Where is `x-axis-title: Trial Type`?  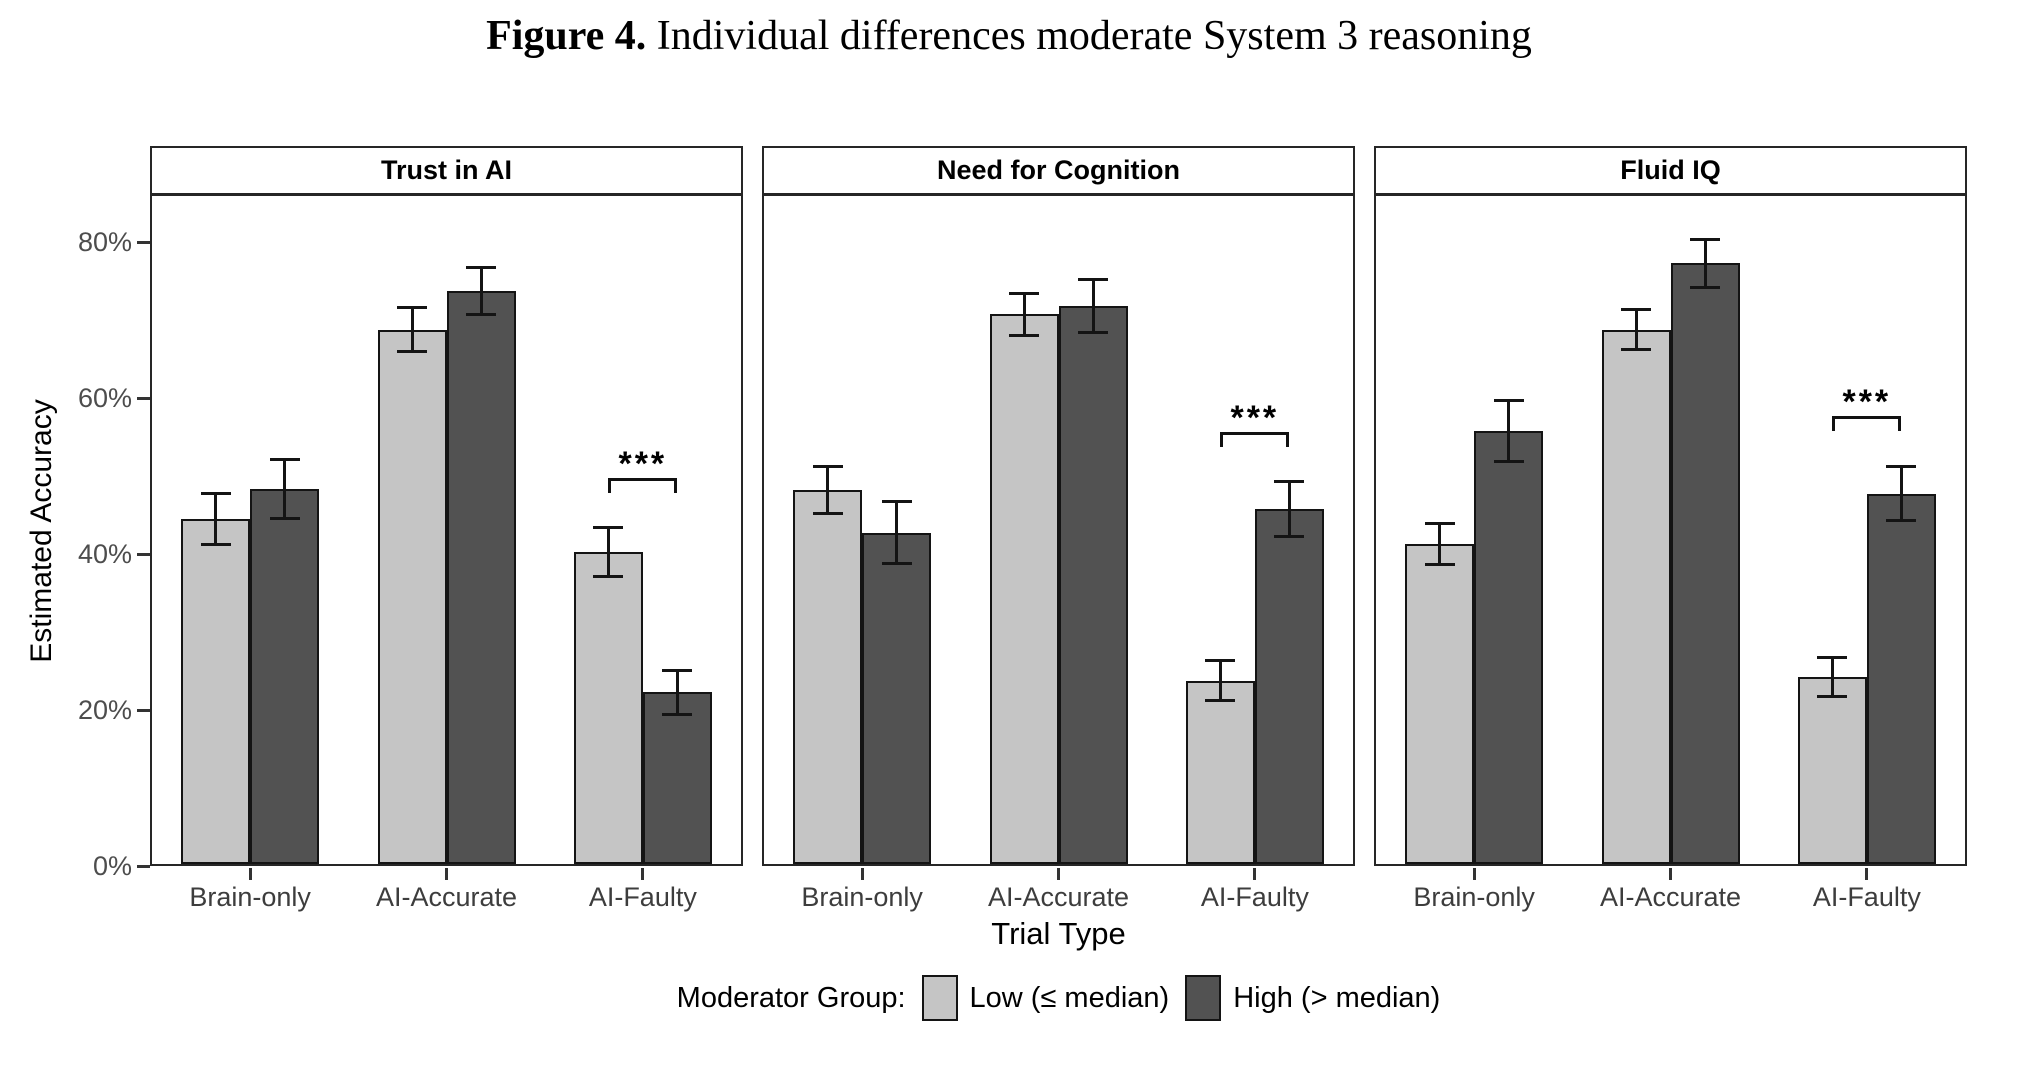 x-axis-title: Trial Type is located at coordinates (1058, 933).